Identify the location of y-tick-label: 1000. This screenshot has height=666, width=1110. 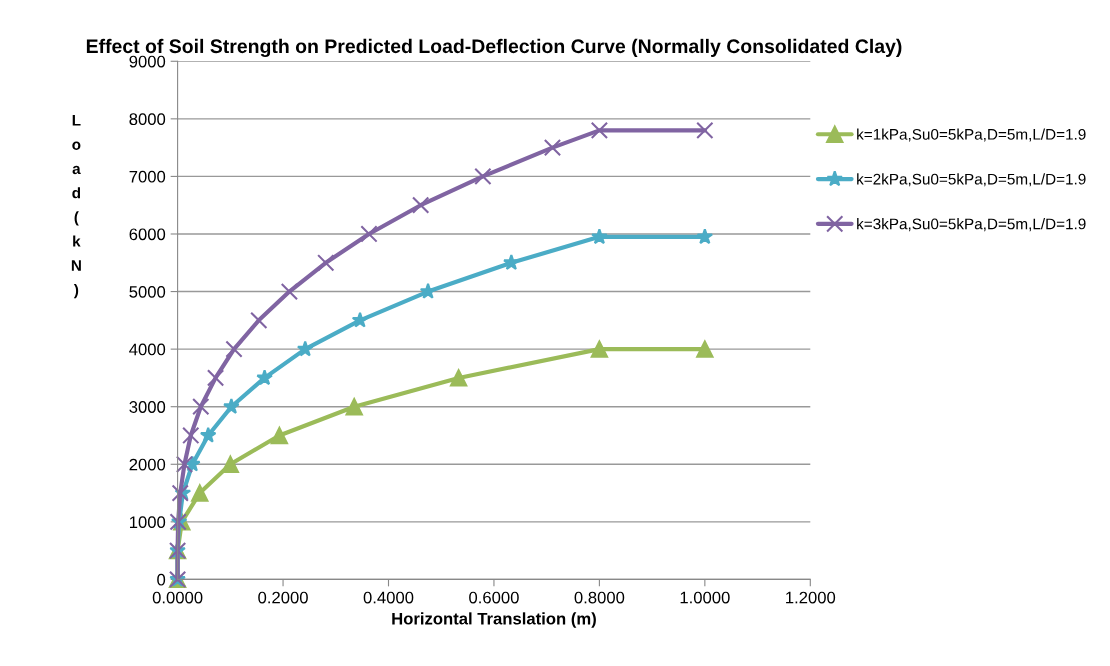
(147, 522).